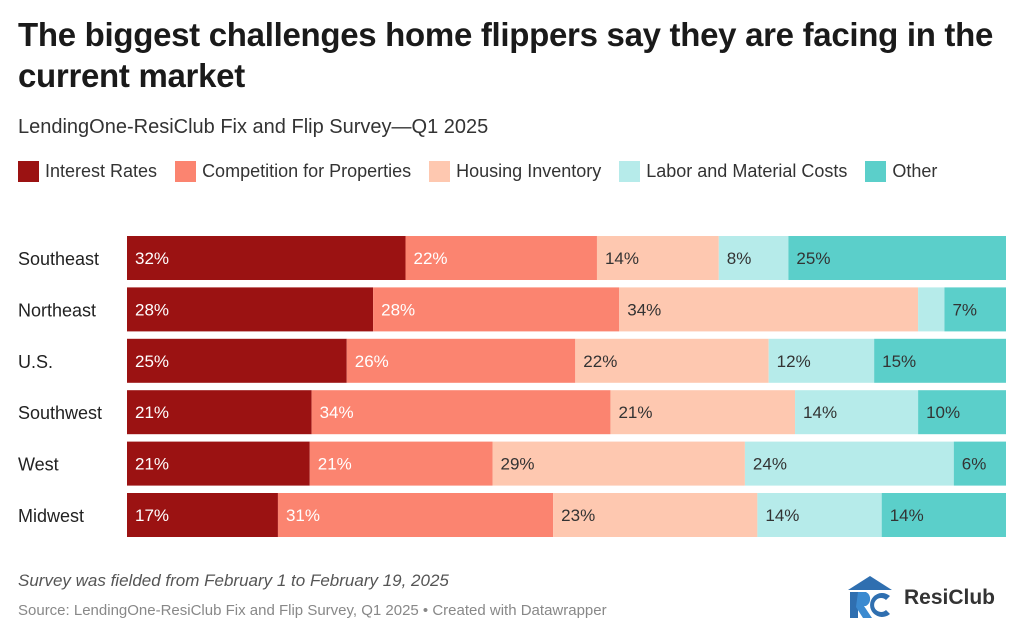  Describe the element at coordinates (899, 361) in the screenshot. I see `data-label: 15%` at that location.